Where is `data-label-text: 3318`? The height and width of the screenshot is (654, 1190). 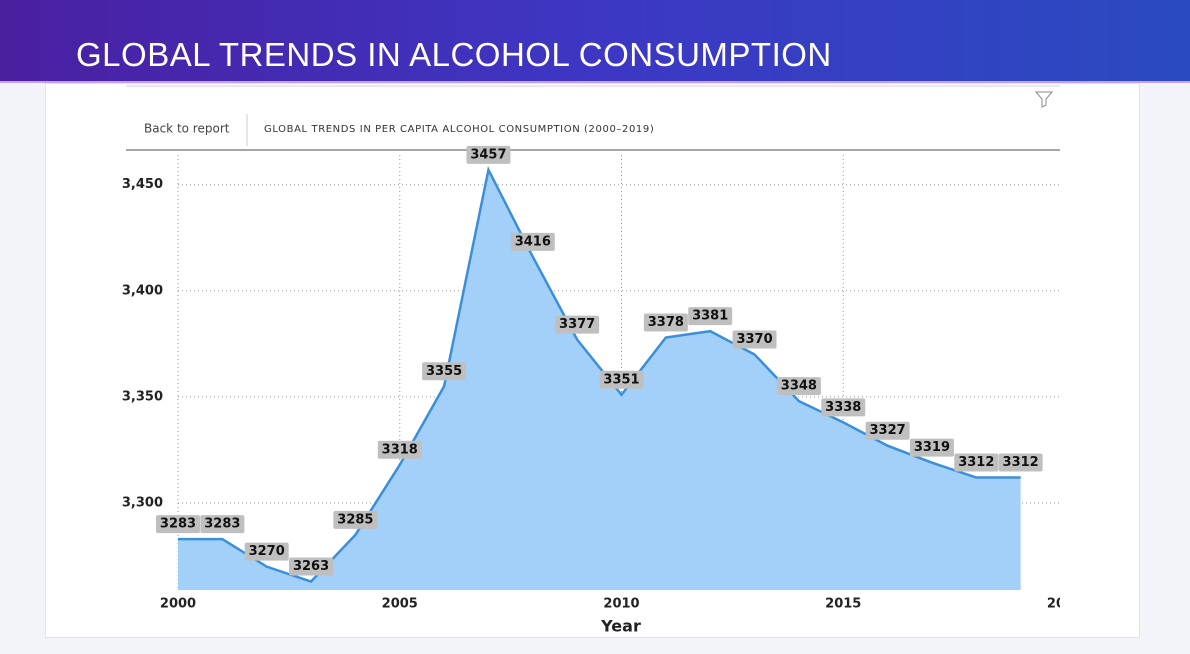
data-label-text: 3318 is located at coordinates (400, 449).